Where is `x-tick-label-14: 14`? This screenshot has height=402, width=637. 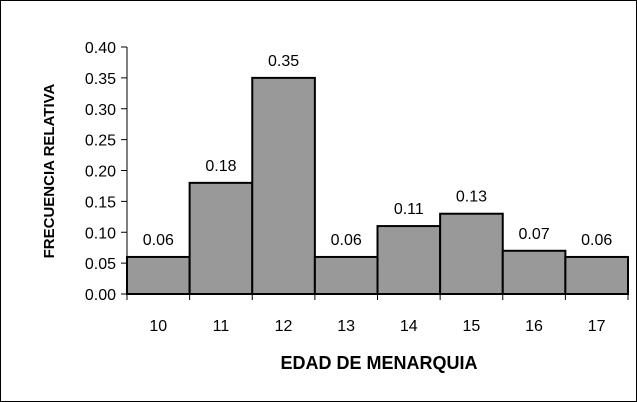 x-tick-label-14: 14 is located at coordinates (409, 326).